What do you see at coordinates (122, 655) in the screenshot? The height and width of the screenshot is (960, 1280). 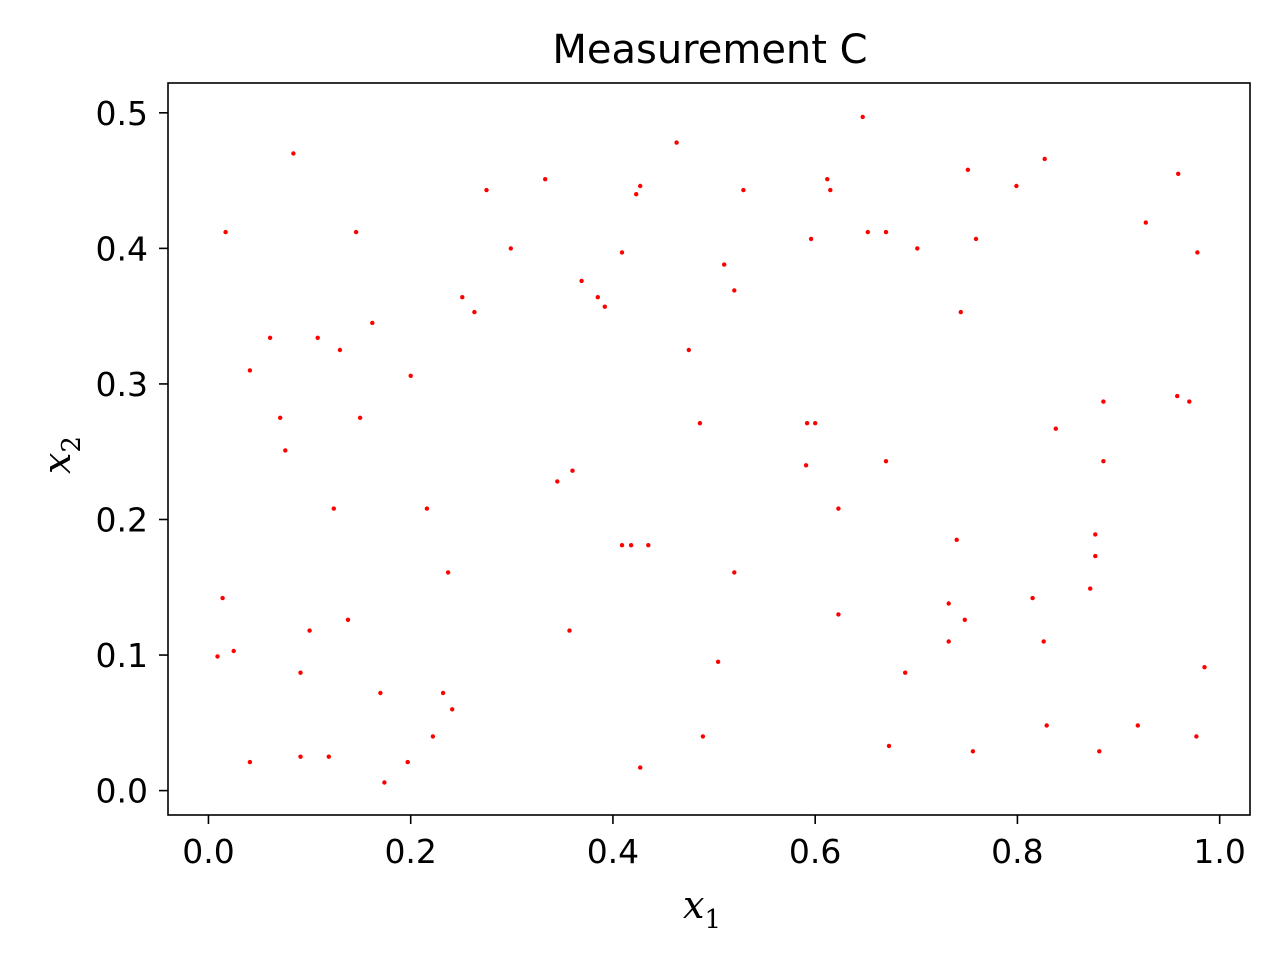 I see `y-tick-label: 0.1` at bounding box center [122, 655].